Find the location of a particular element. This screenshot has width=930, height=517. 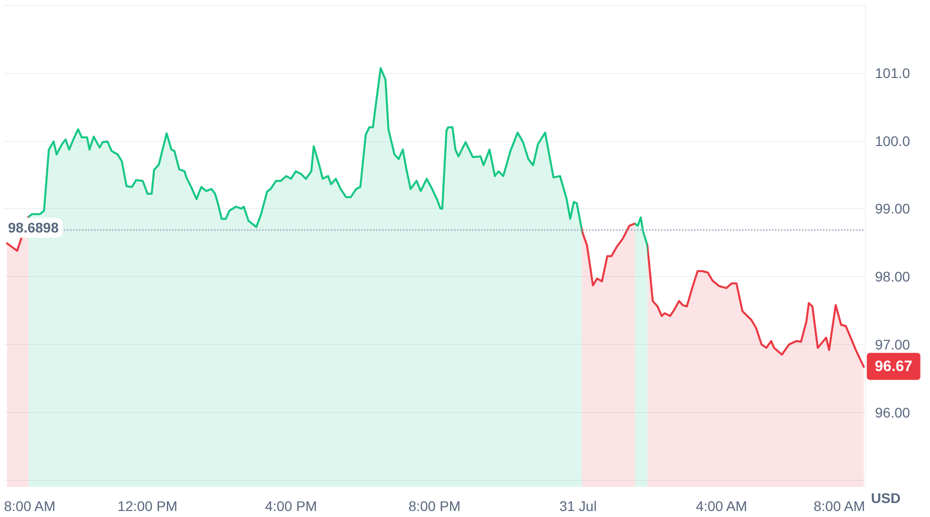

y-tick-label: 97.00 is located at coordinates (892, 344).